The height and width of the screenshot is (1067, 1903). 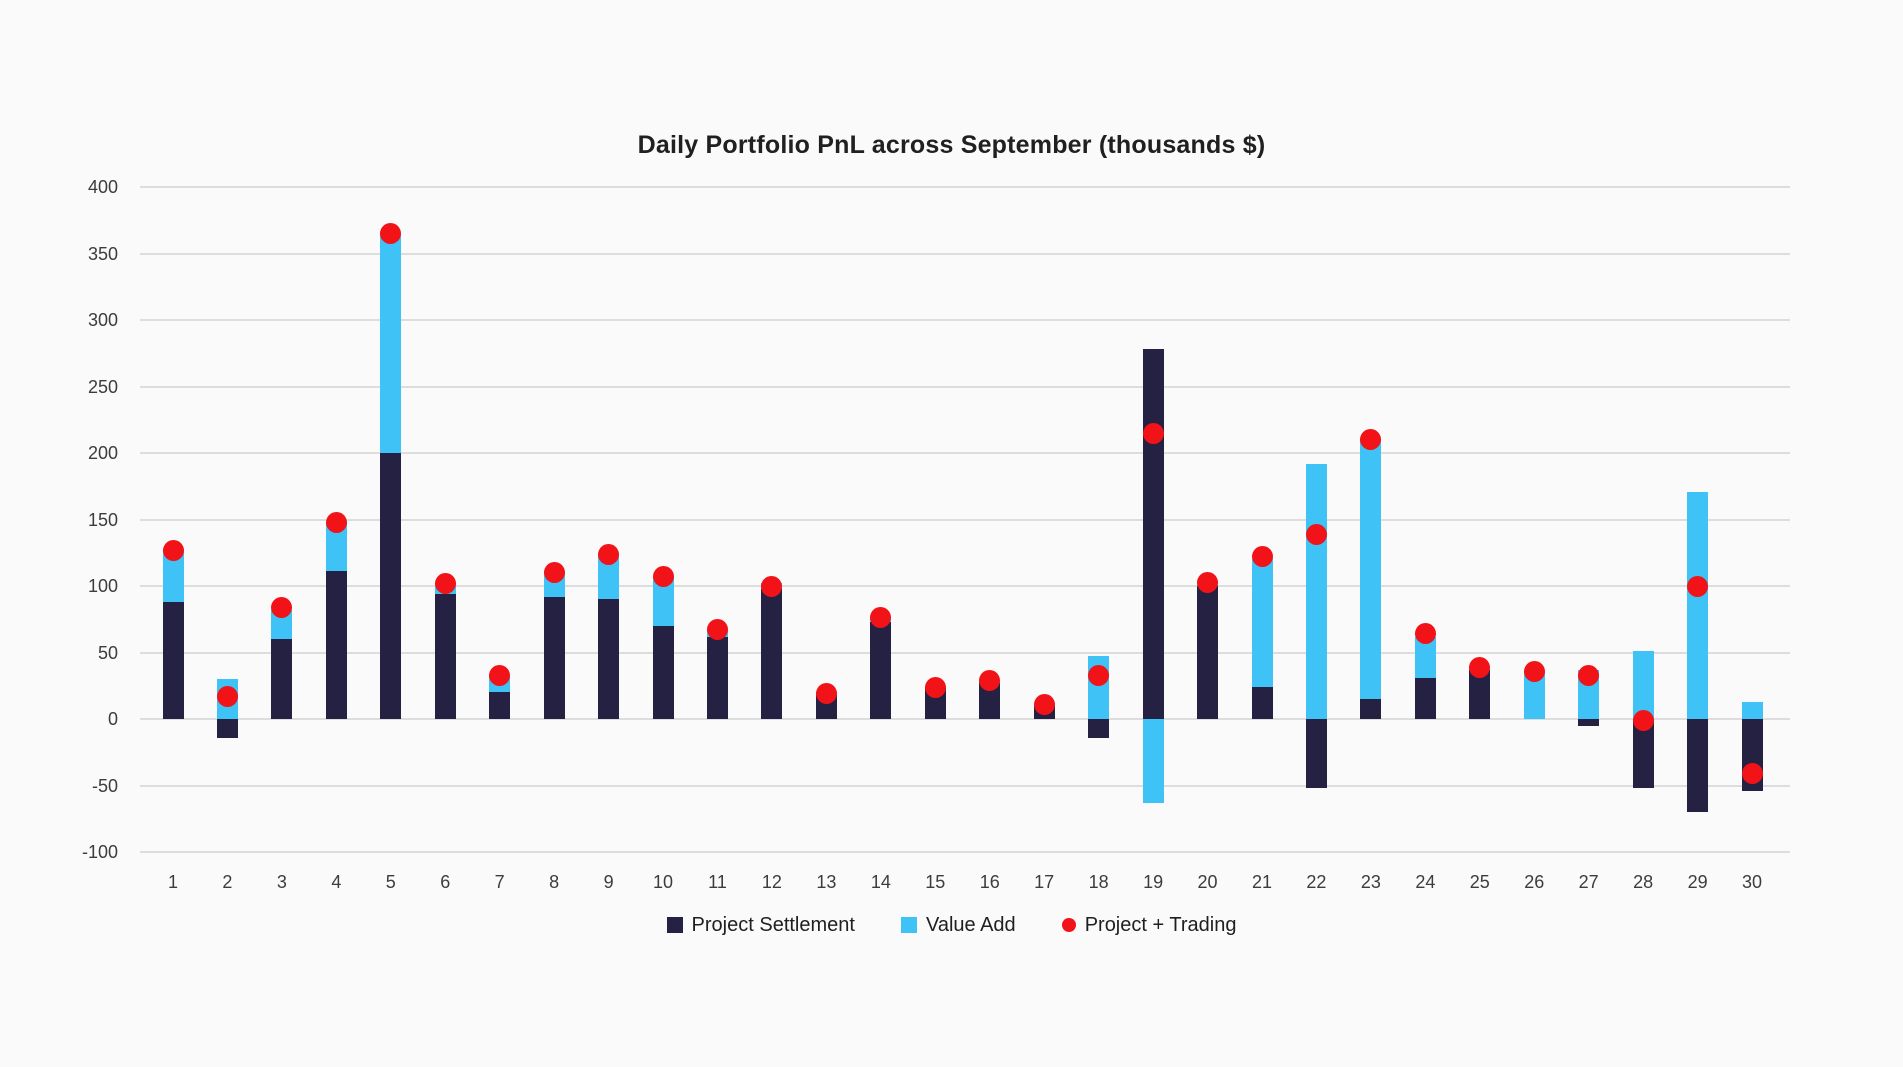 I want to click on x-axis-label: 27, so click(x=1588, y=882).